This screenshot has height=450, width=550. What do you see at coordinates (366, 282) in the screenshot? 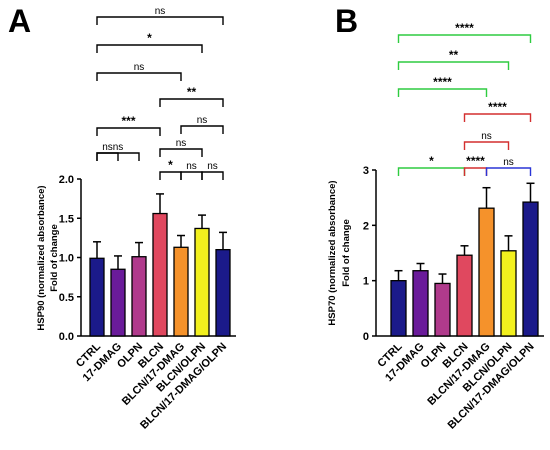
I see `y-tick-label: 1` at bounding box center [366, 282].